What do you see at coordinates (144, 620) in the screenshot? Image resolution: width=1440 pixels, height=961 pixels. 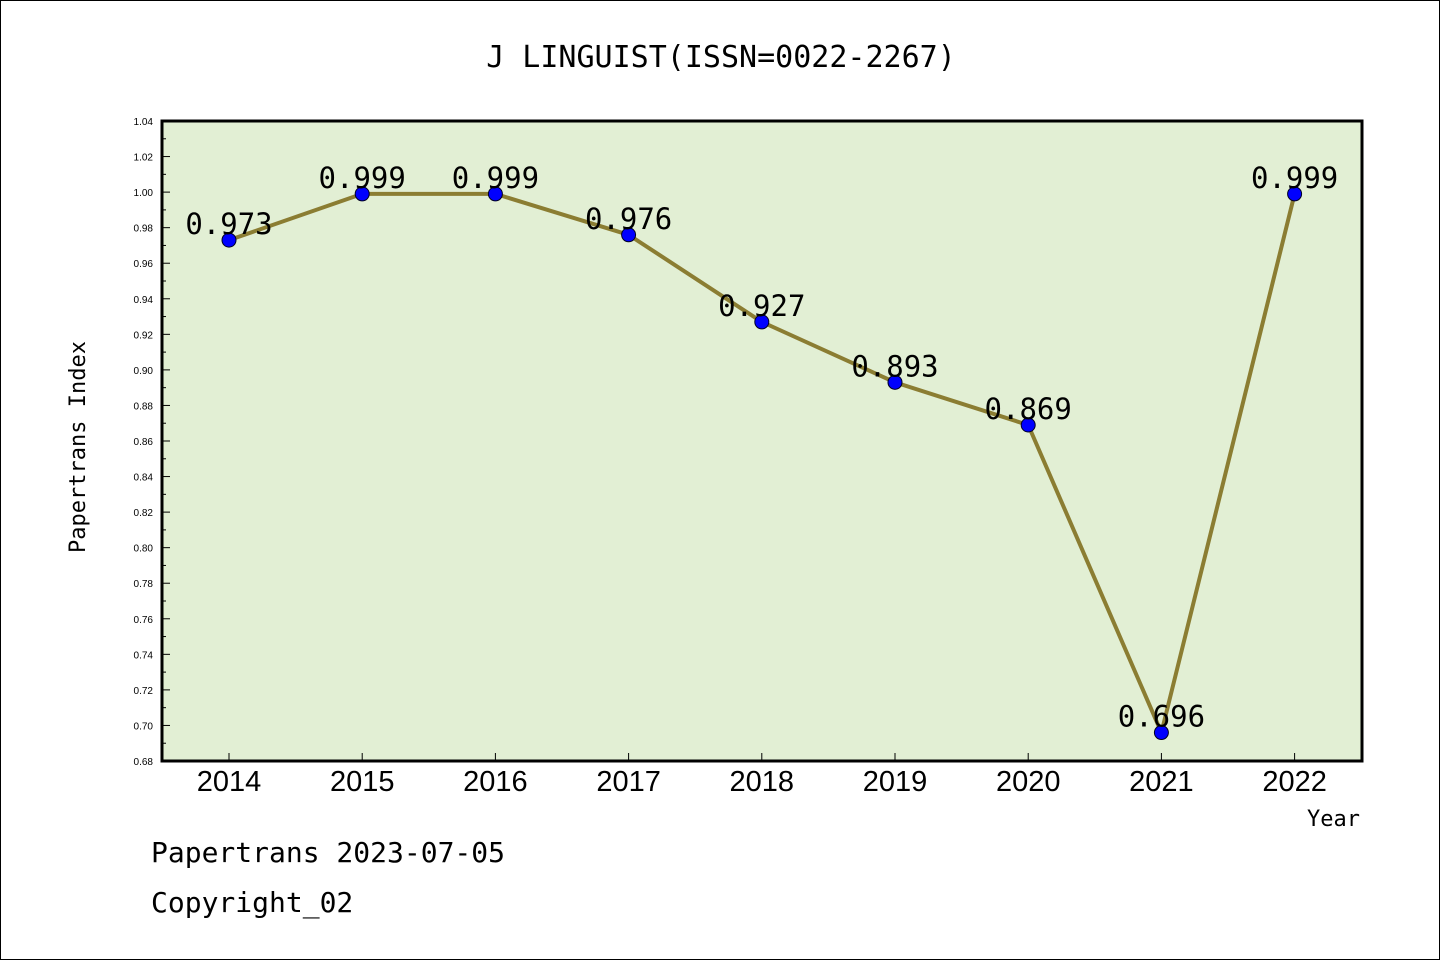 I see `y-tick-label: 0.76` at bounding box center [144, 620].